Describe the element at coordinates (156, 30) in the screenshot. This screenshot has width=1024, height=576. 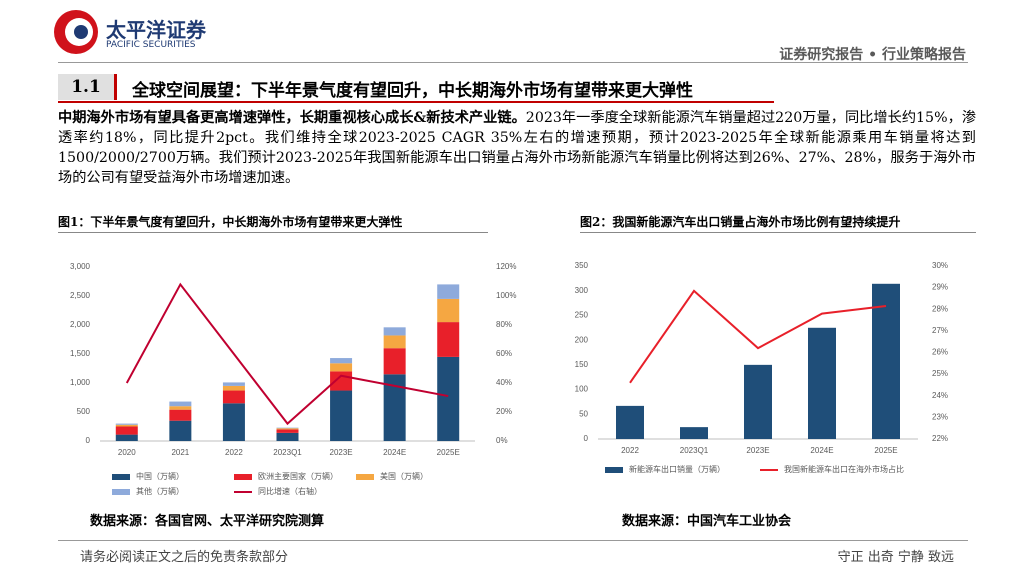
I see `logo-cn: 太平洋证券` at that location.